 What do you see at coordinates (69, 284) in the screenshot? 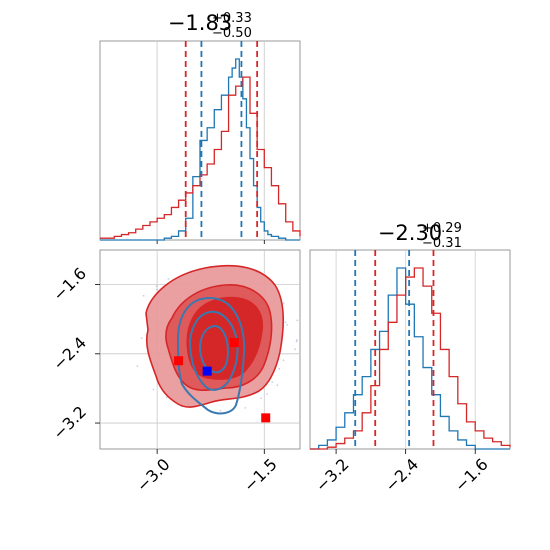
I see `y-tick-label: −1.6` at bounding box center [69, 284].